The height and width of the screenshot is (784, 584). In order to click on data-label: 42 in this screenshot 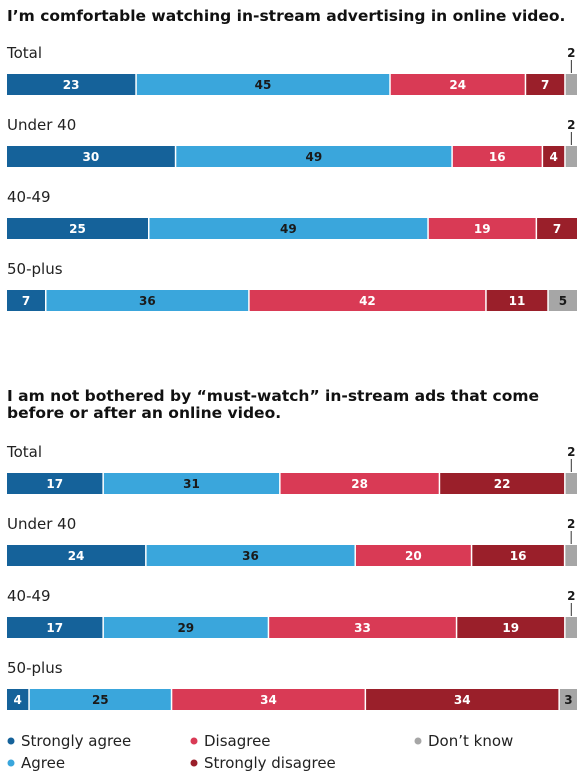, I will do `click(367, 301)`.